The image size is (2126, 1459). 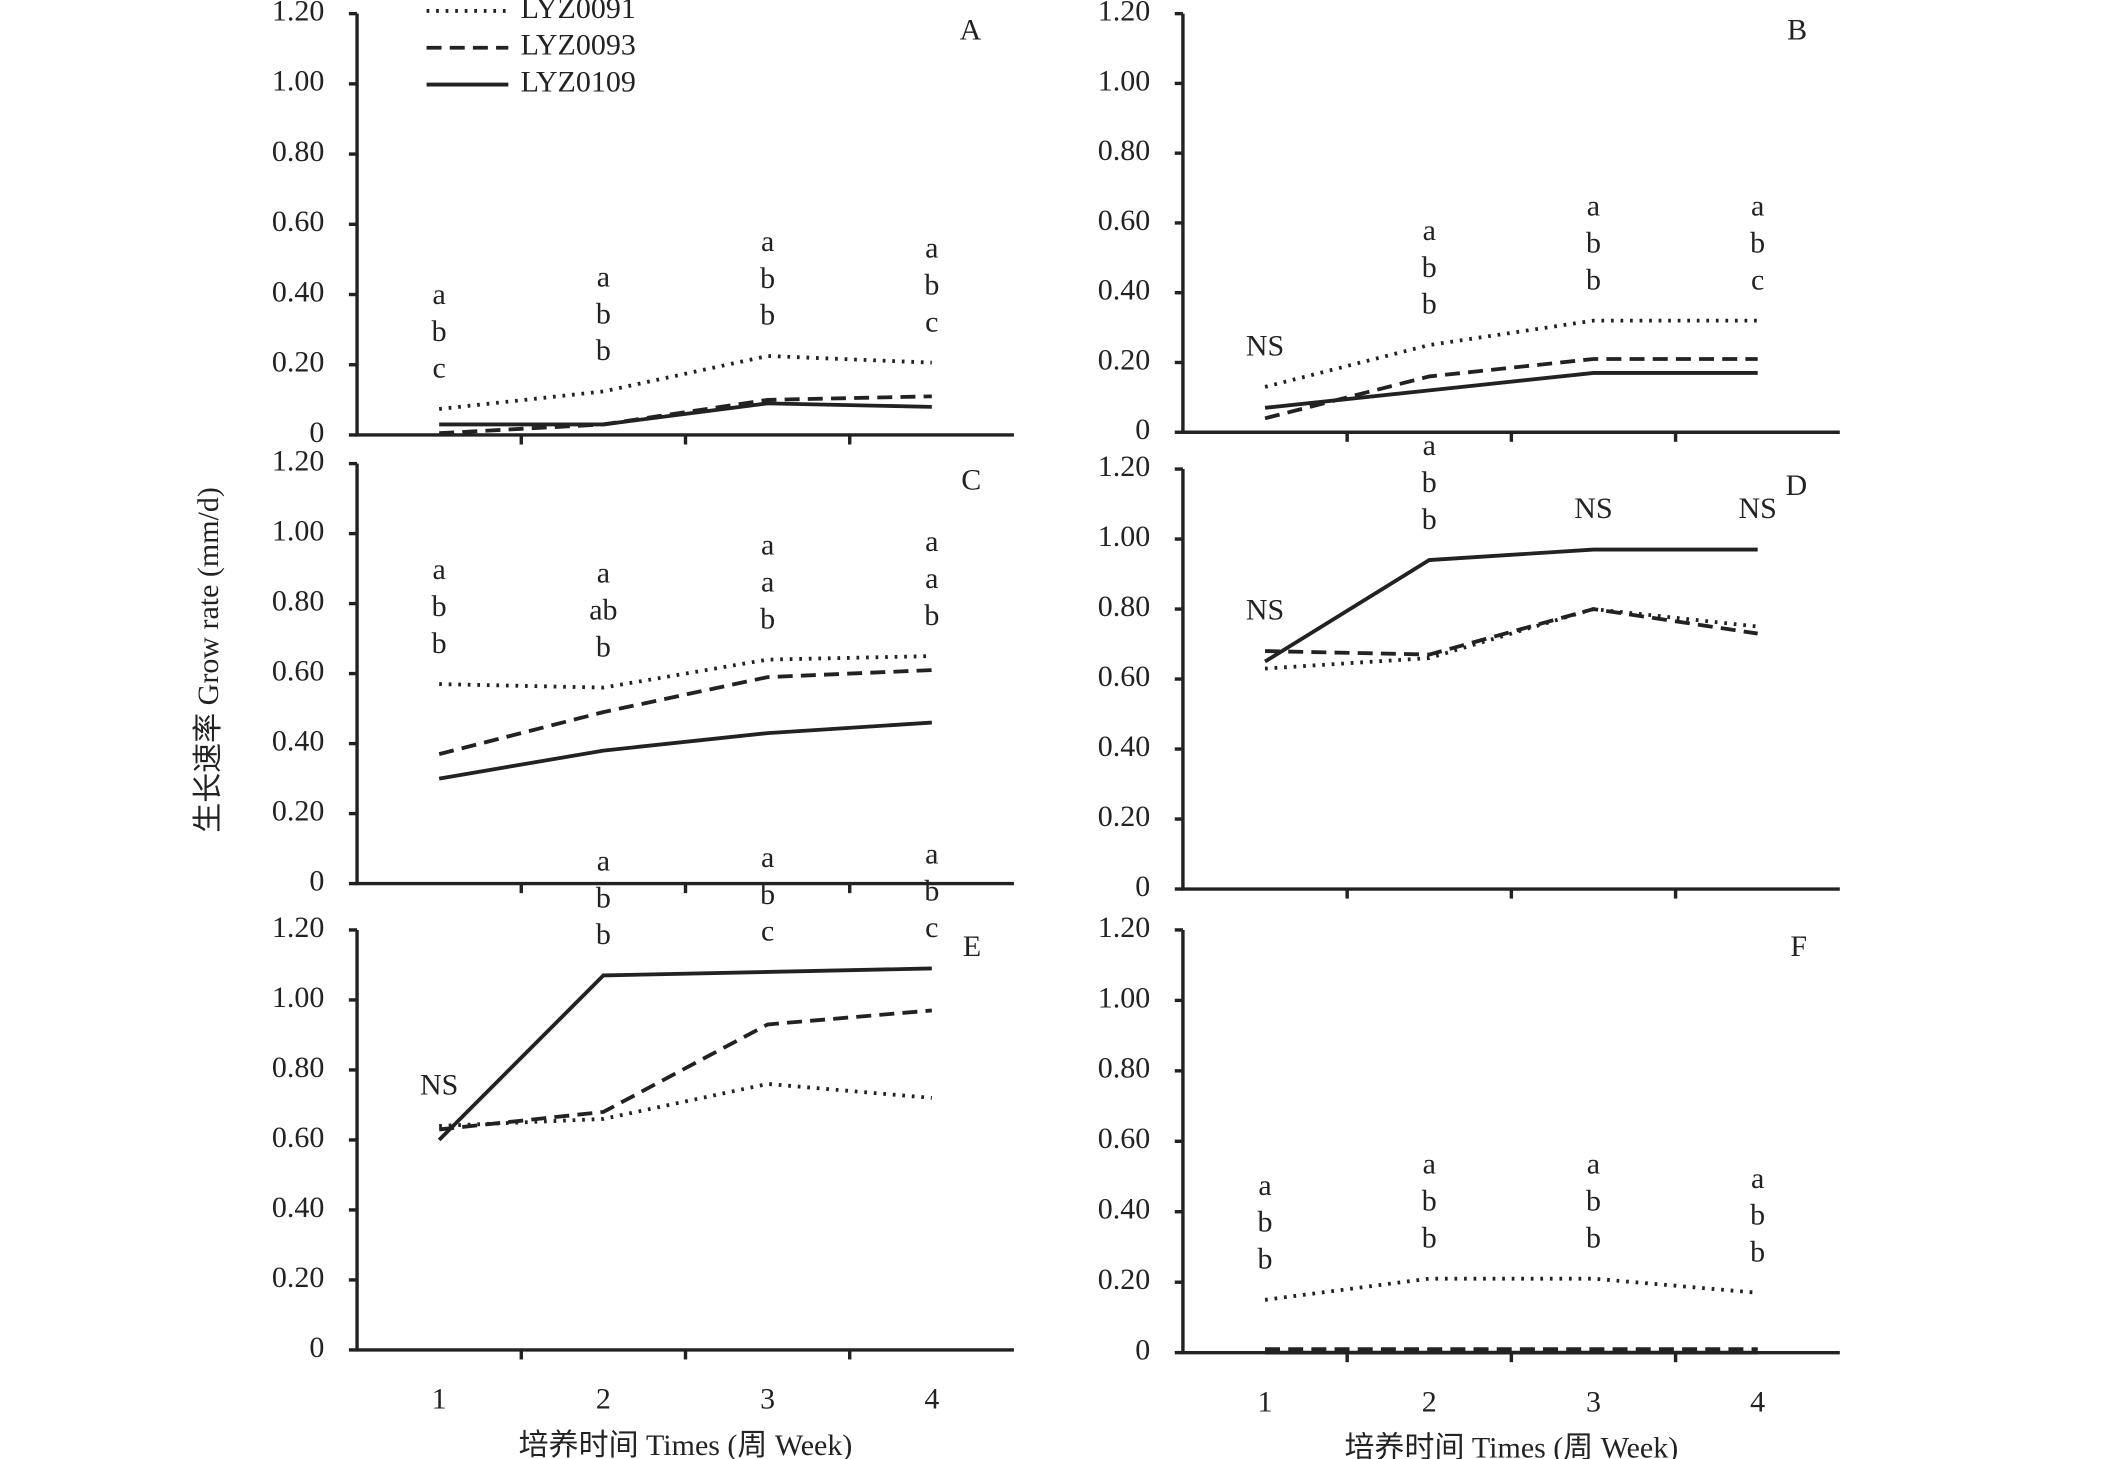 I want to click on panel-label: C, so click(x=971, y=480).